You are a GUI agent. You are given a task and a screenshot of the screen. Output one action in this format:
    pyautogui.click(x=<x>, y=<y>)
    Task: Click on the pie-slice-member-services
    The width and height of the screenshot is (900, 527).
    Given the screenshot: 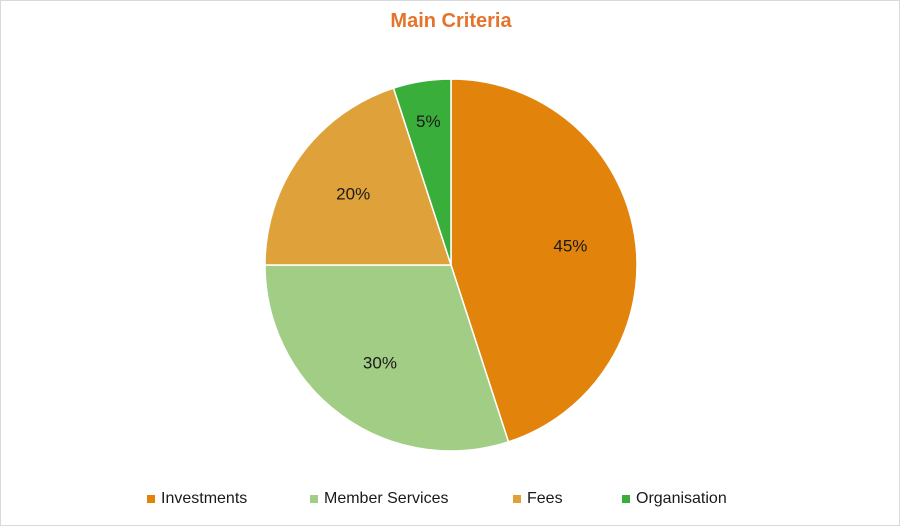 What is the action you would take?
    pyautogui.click(x=387, y=358)
    